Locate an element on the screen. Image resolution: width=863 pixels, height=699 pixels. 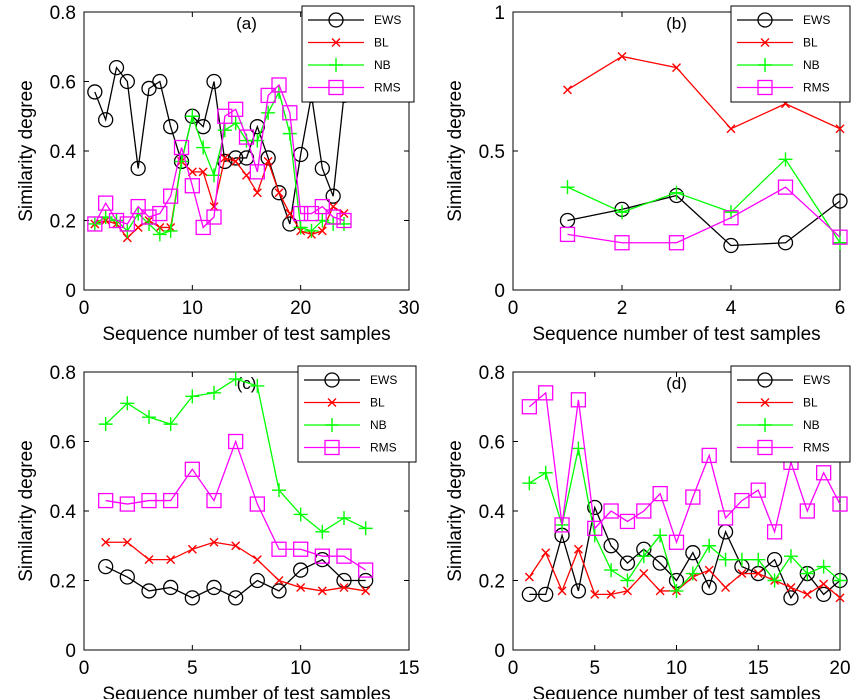
legend-label: RMS is located at coordinates (816, 88).